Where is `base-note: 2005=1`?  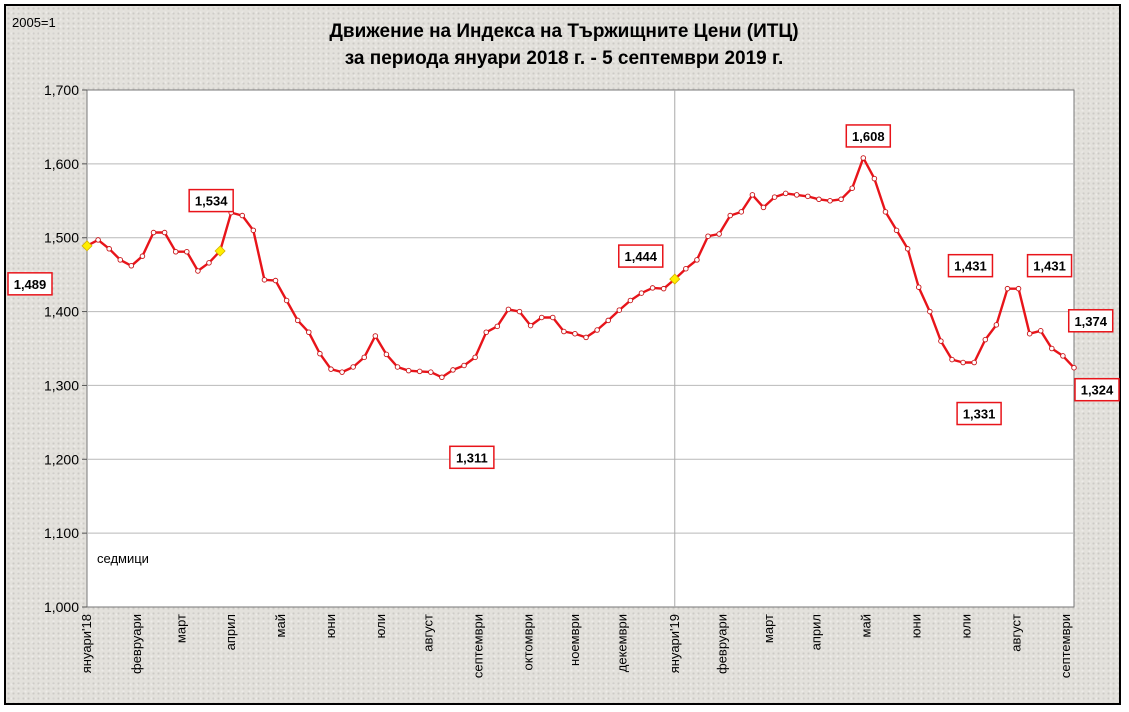
base-note: 2005=1 is located at coordinates (34, 22).